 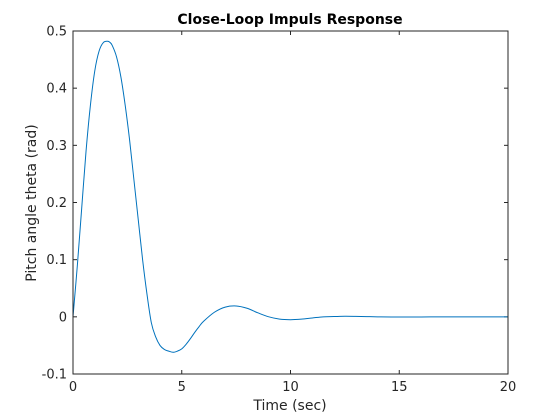 I want to click on y-tick-label: 0.1, so click(x=56, y=260).